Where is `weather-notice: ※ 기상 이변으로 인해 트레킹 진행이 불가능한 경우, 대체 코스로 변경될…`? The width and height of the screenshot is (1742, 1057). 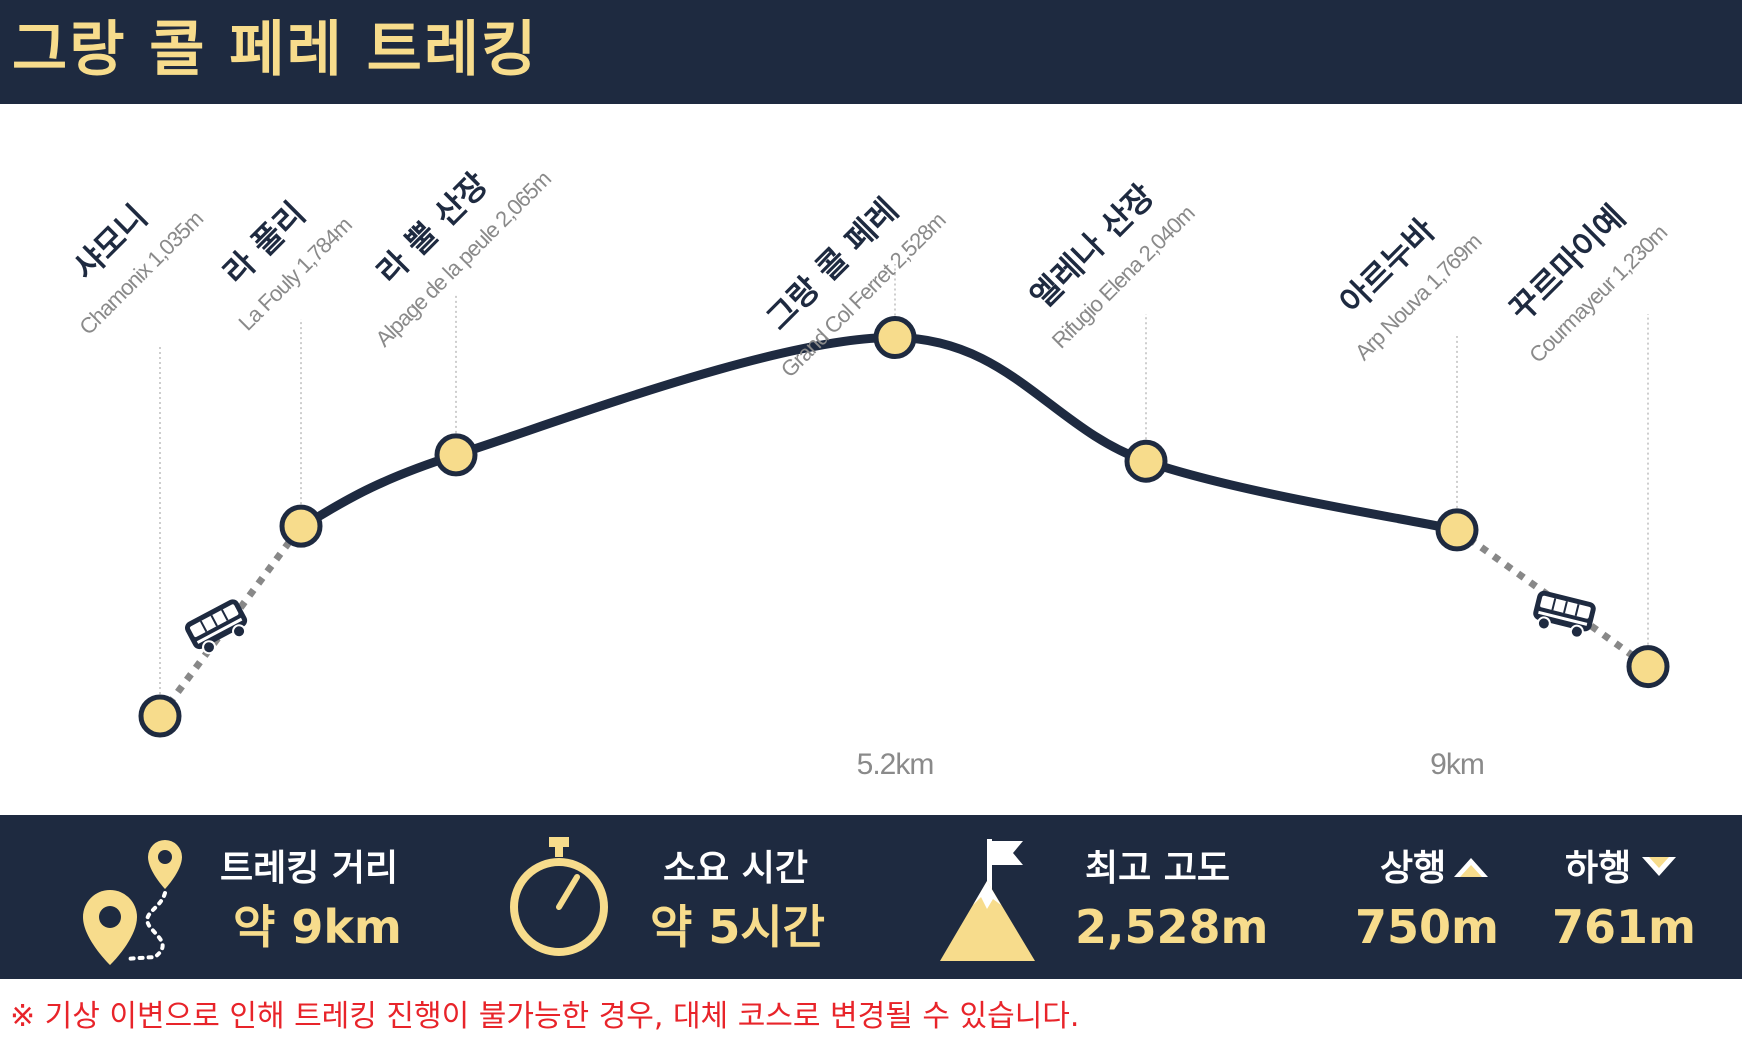 weather-notice: ※ 기상 이변으로 인해 트레킹 진행이 불가능한 경우, 대체 코스로 변경될… is located at coordinates (545, 1016).